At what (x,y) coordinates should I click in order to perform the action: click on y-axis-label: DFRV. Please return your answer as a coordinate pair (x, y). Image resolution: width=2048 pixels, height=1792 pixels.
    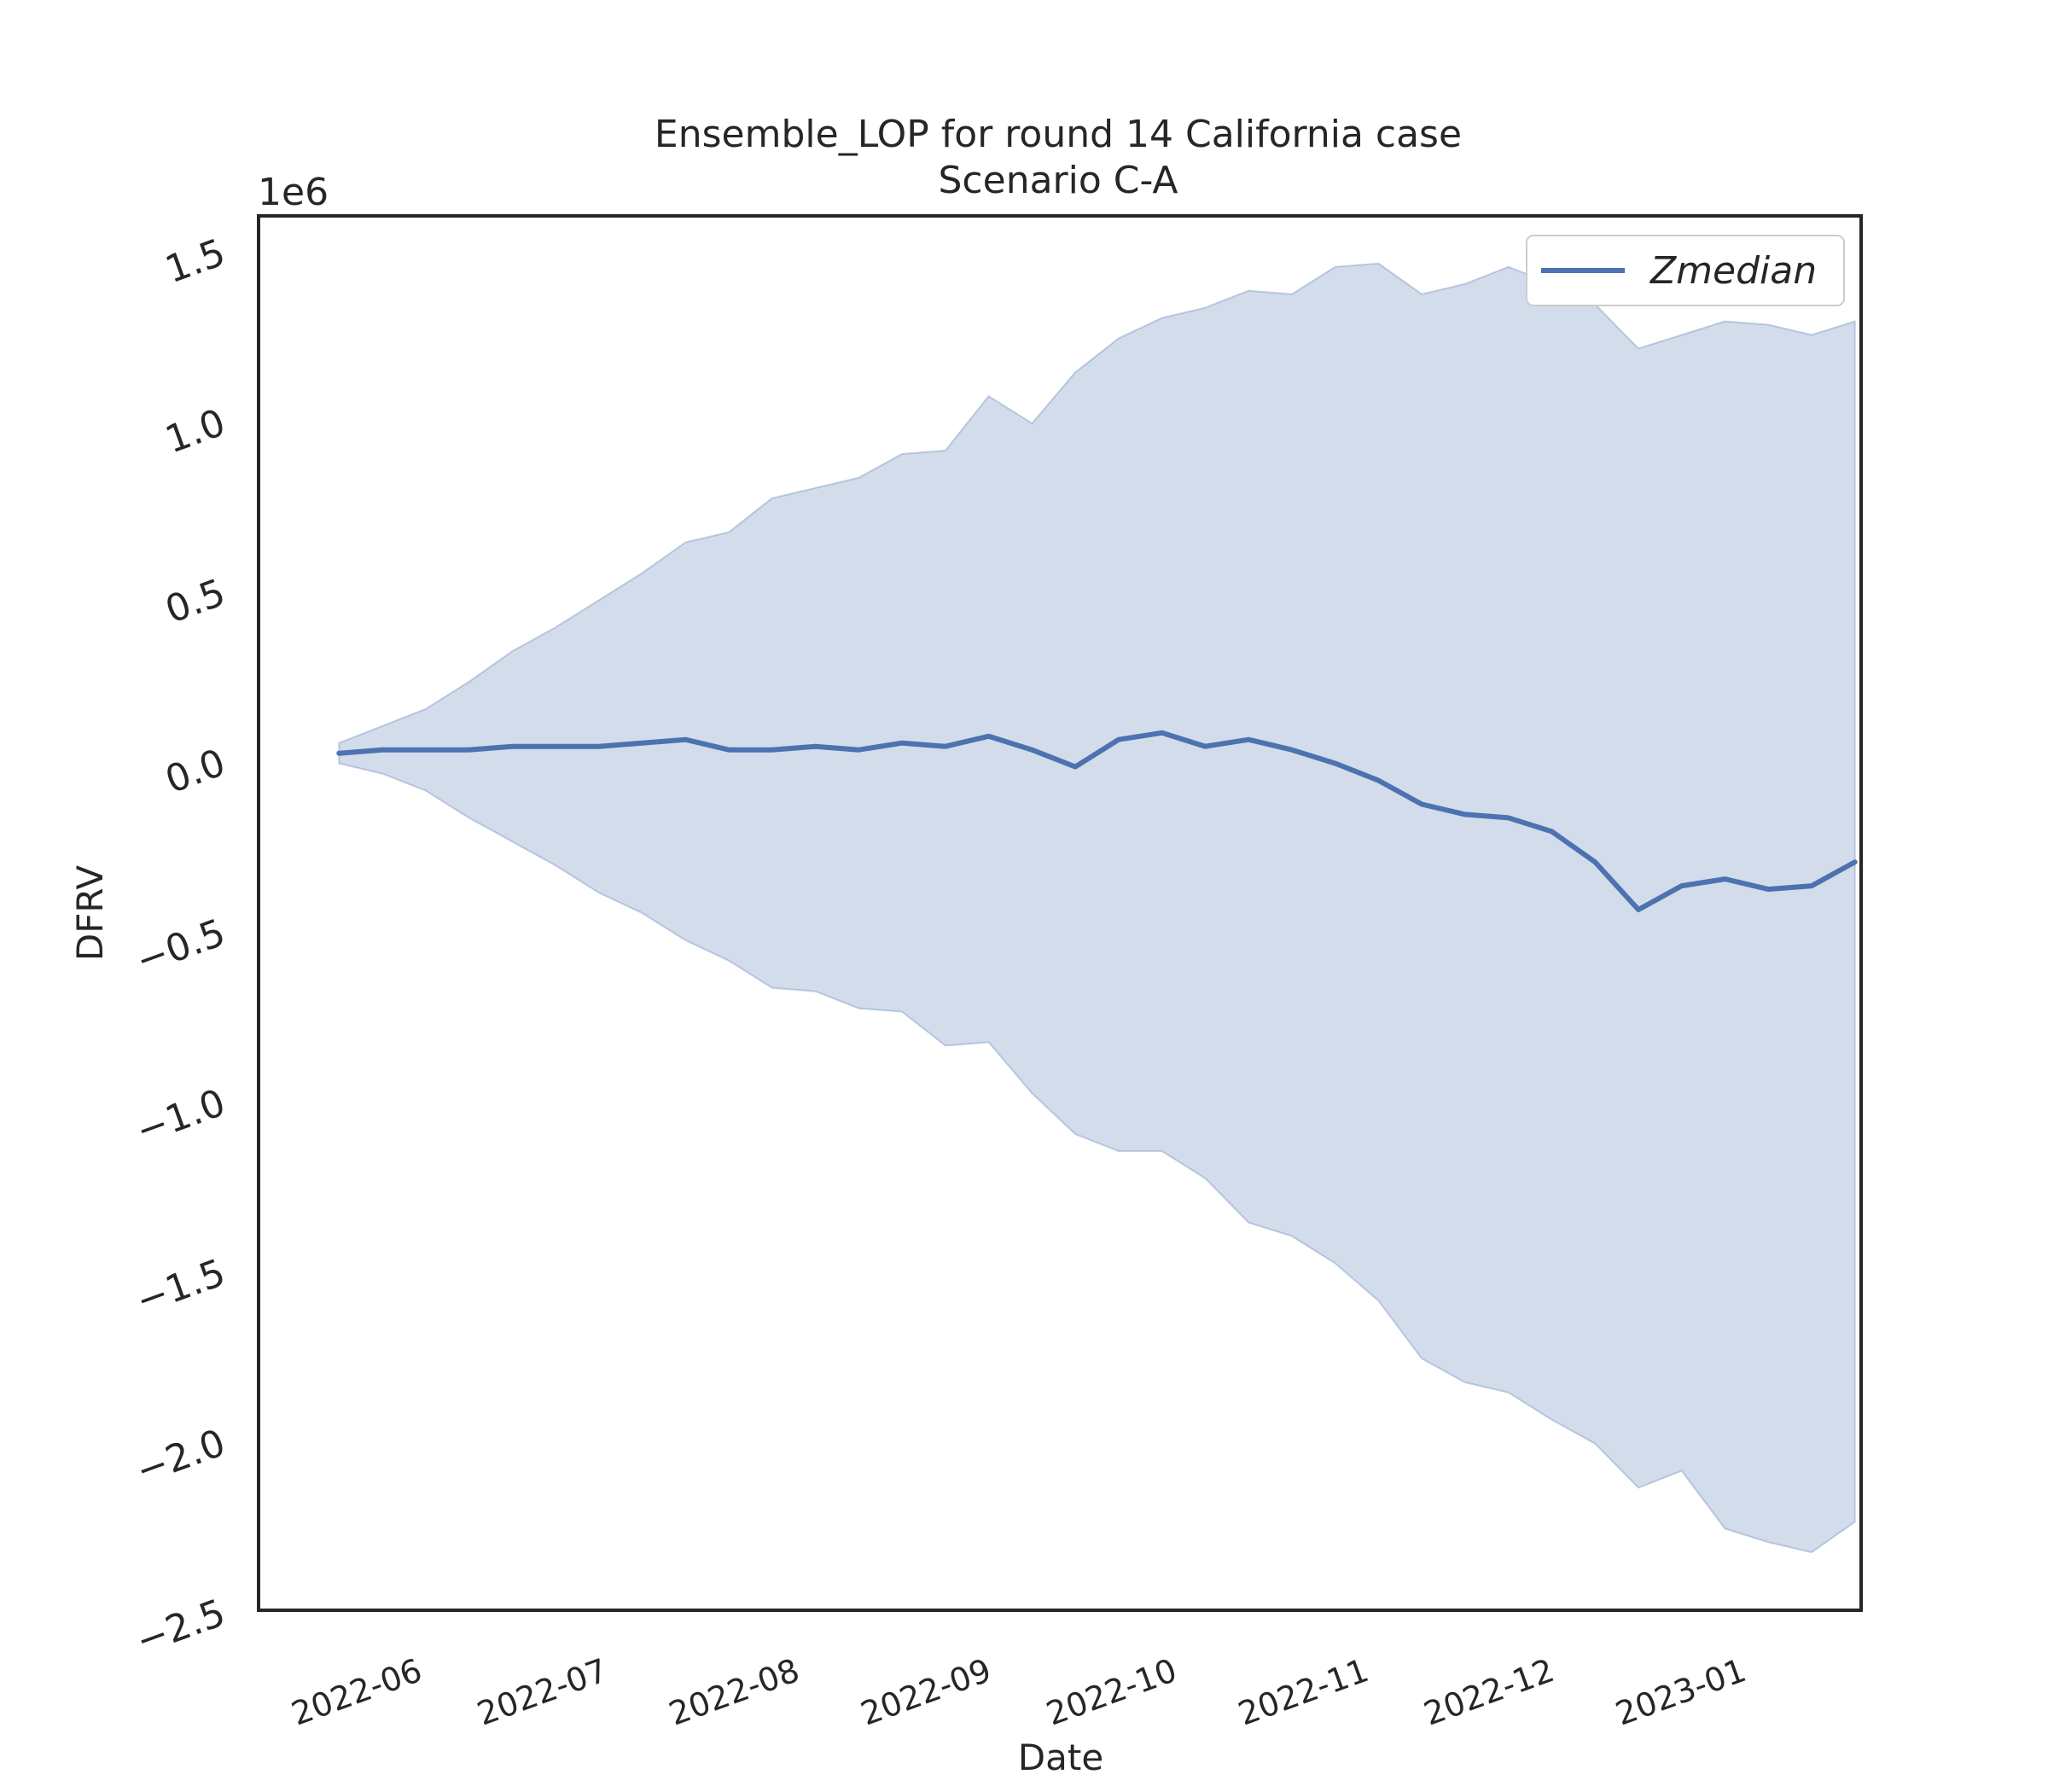
    Looking at the image, I should click on (90, 913).